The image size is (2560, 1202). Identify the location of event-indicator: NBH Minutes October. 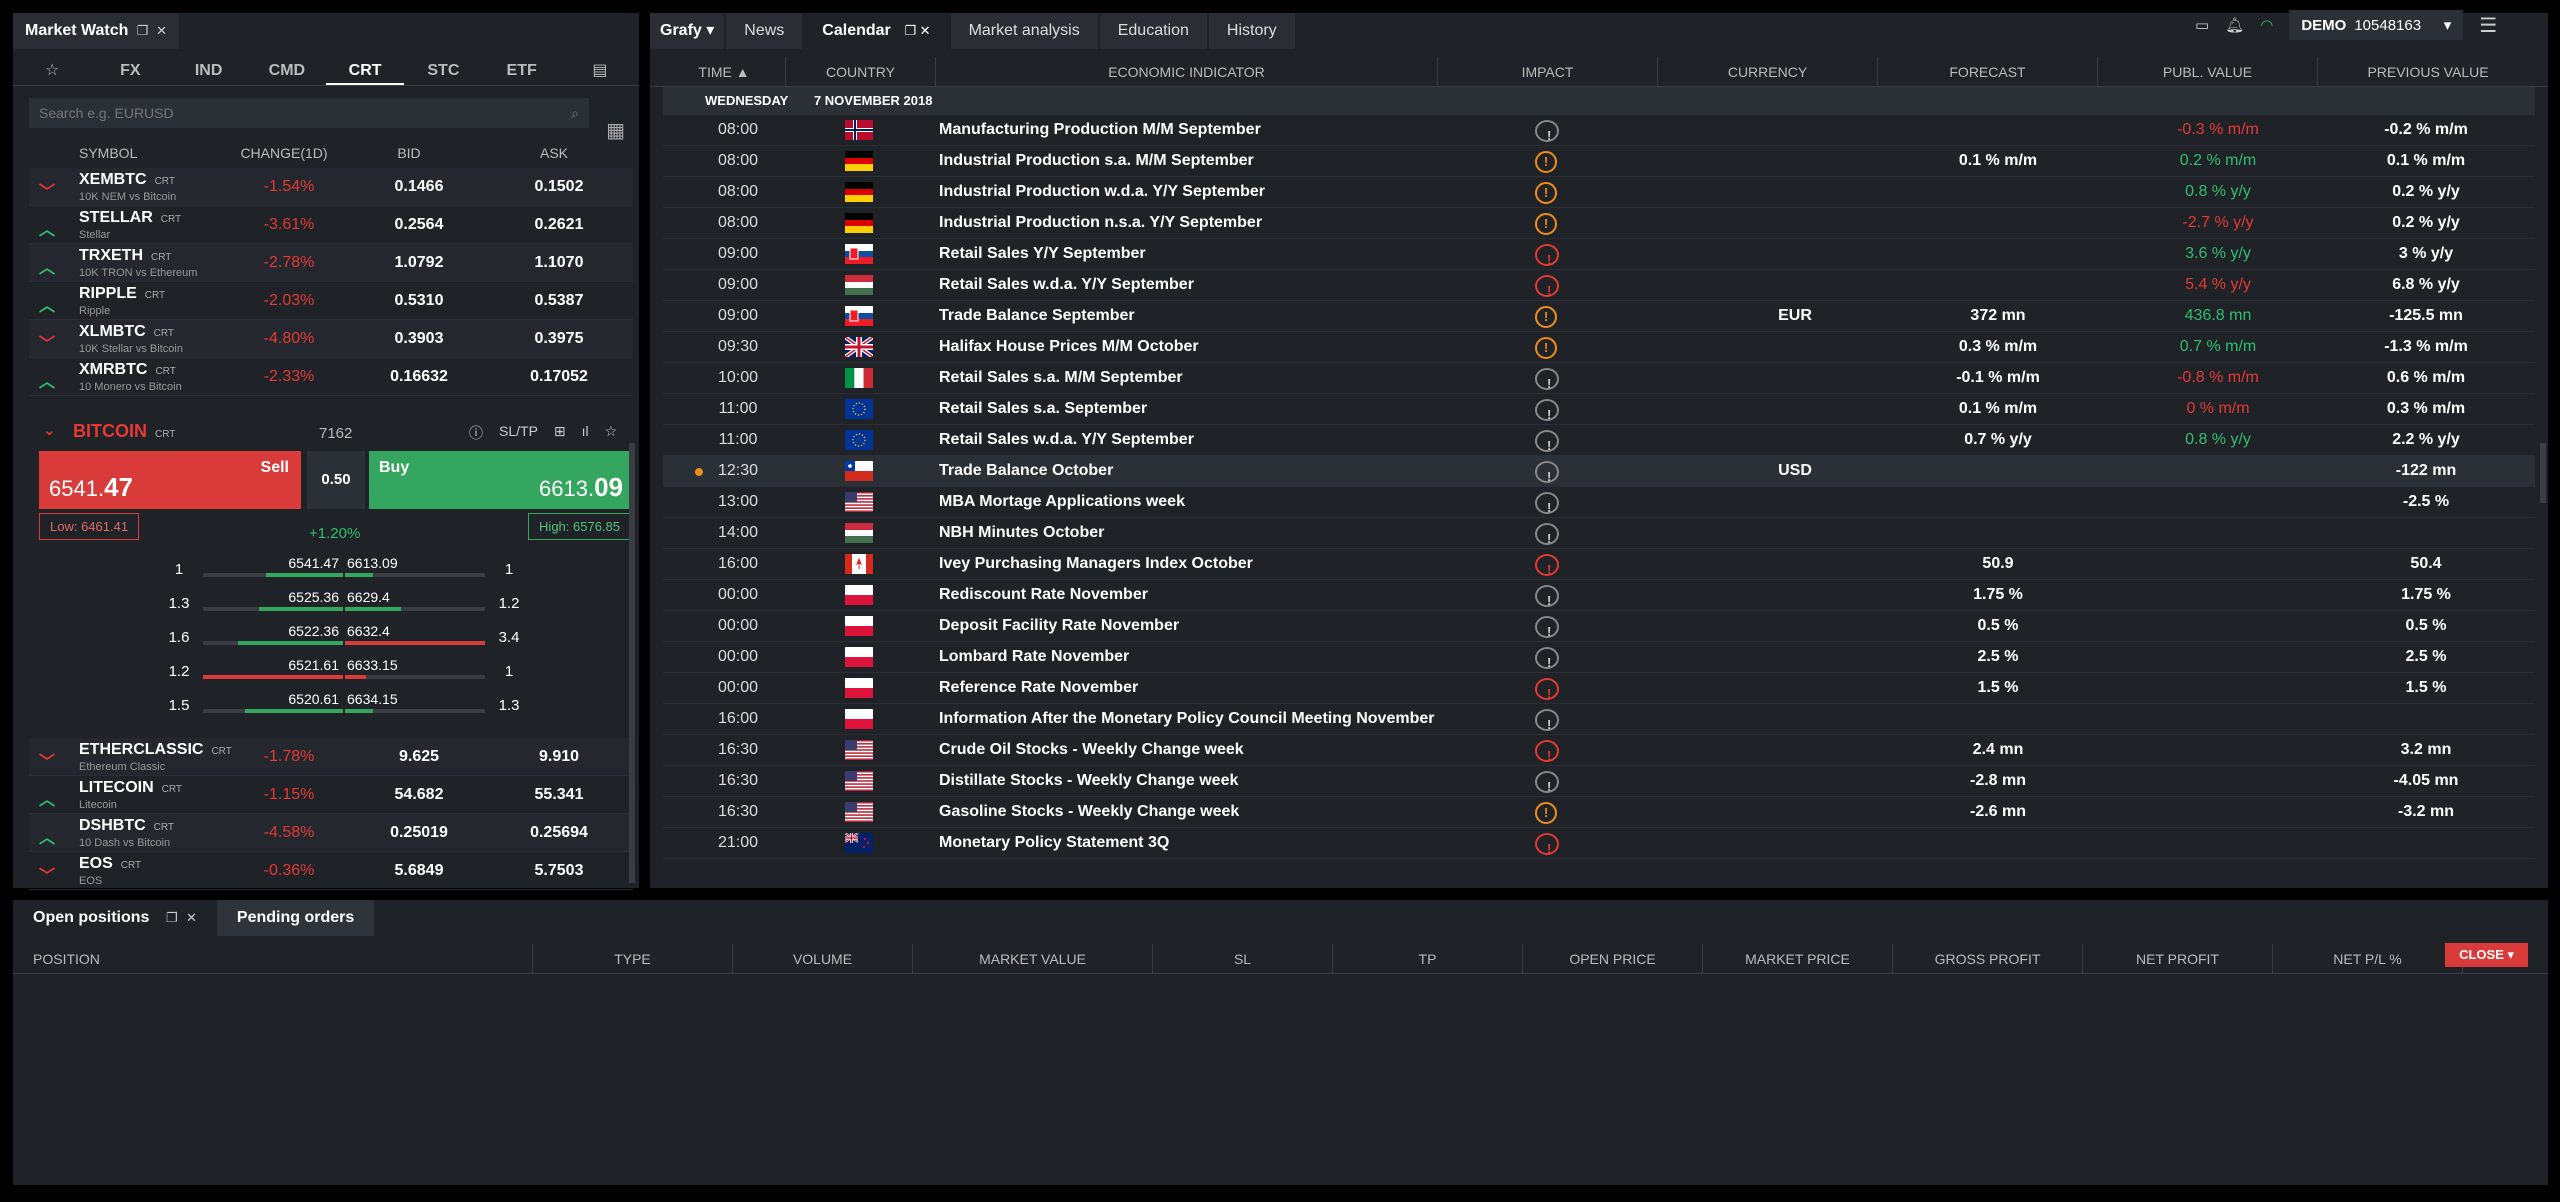
(1022, 532).